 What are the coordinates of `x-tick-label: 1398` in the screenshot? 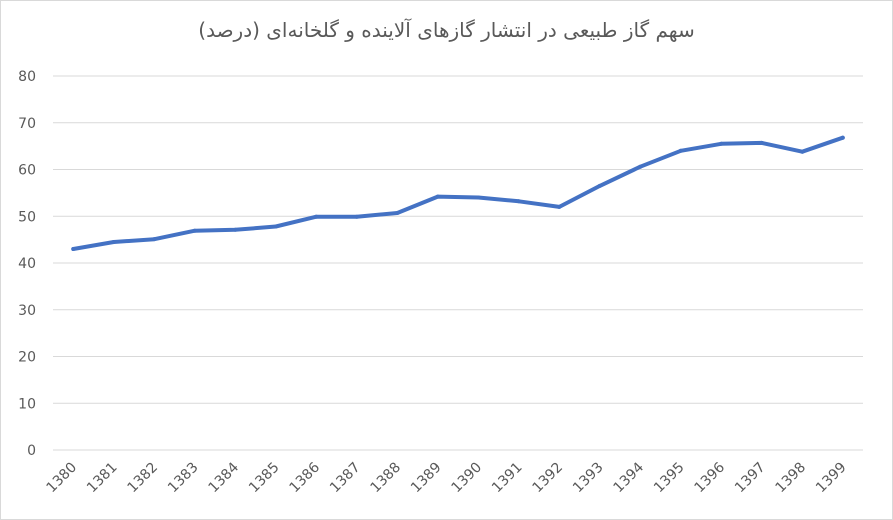 It's located at (791, 478).